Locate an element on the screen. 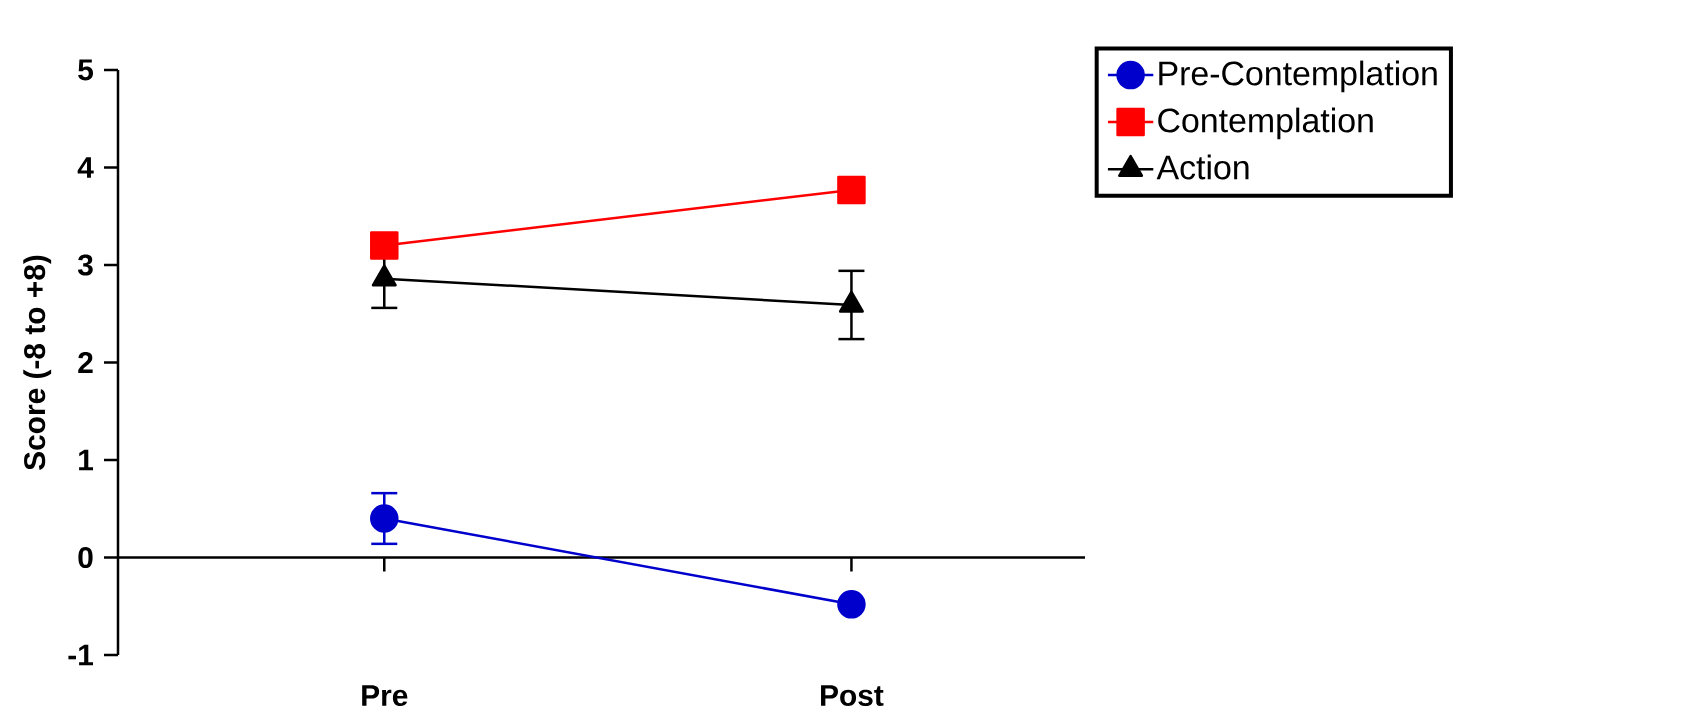  legend-label: Action is located at coordinates (1202, 167).